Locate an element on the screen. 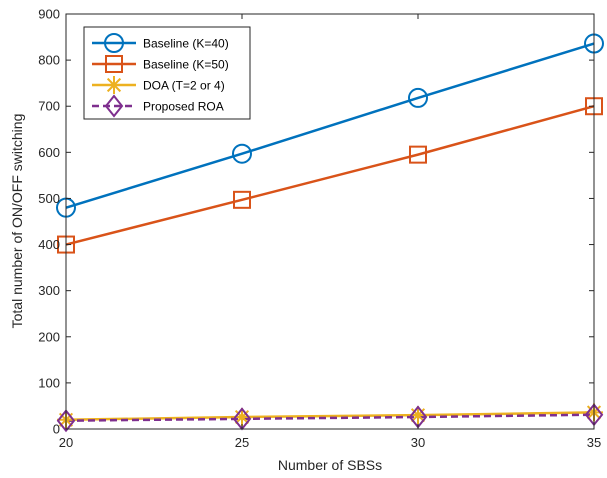 The height and width of the screenshot is (478, 607). legend-item-4: Proposed ROA is located at coordinates (158, 106).